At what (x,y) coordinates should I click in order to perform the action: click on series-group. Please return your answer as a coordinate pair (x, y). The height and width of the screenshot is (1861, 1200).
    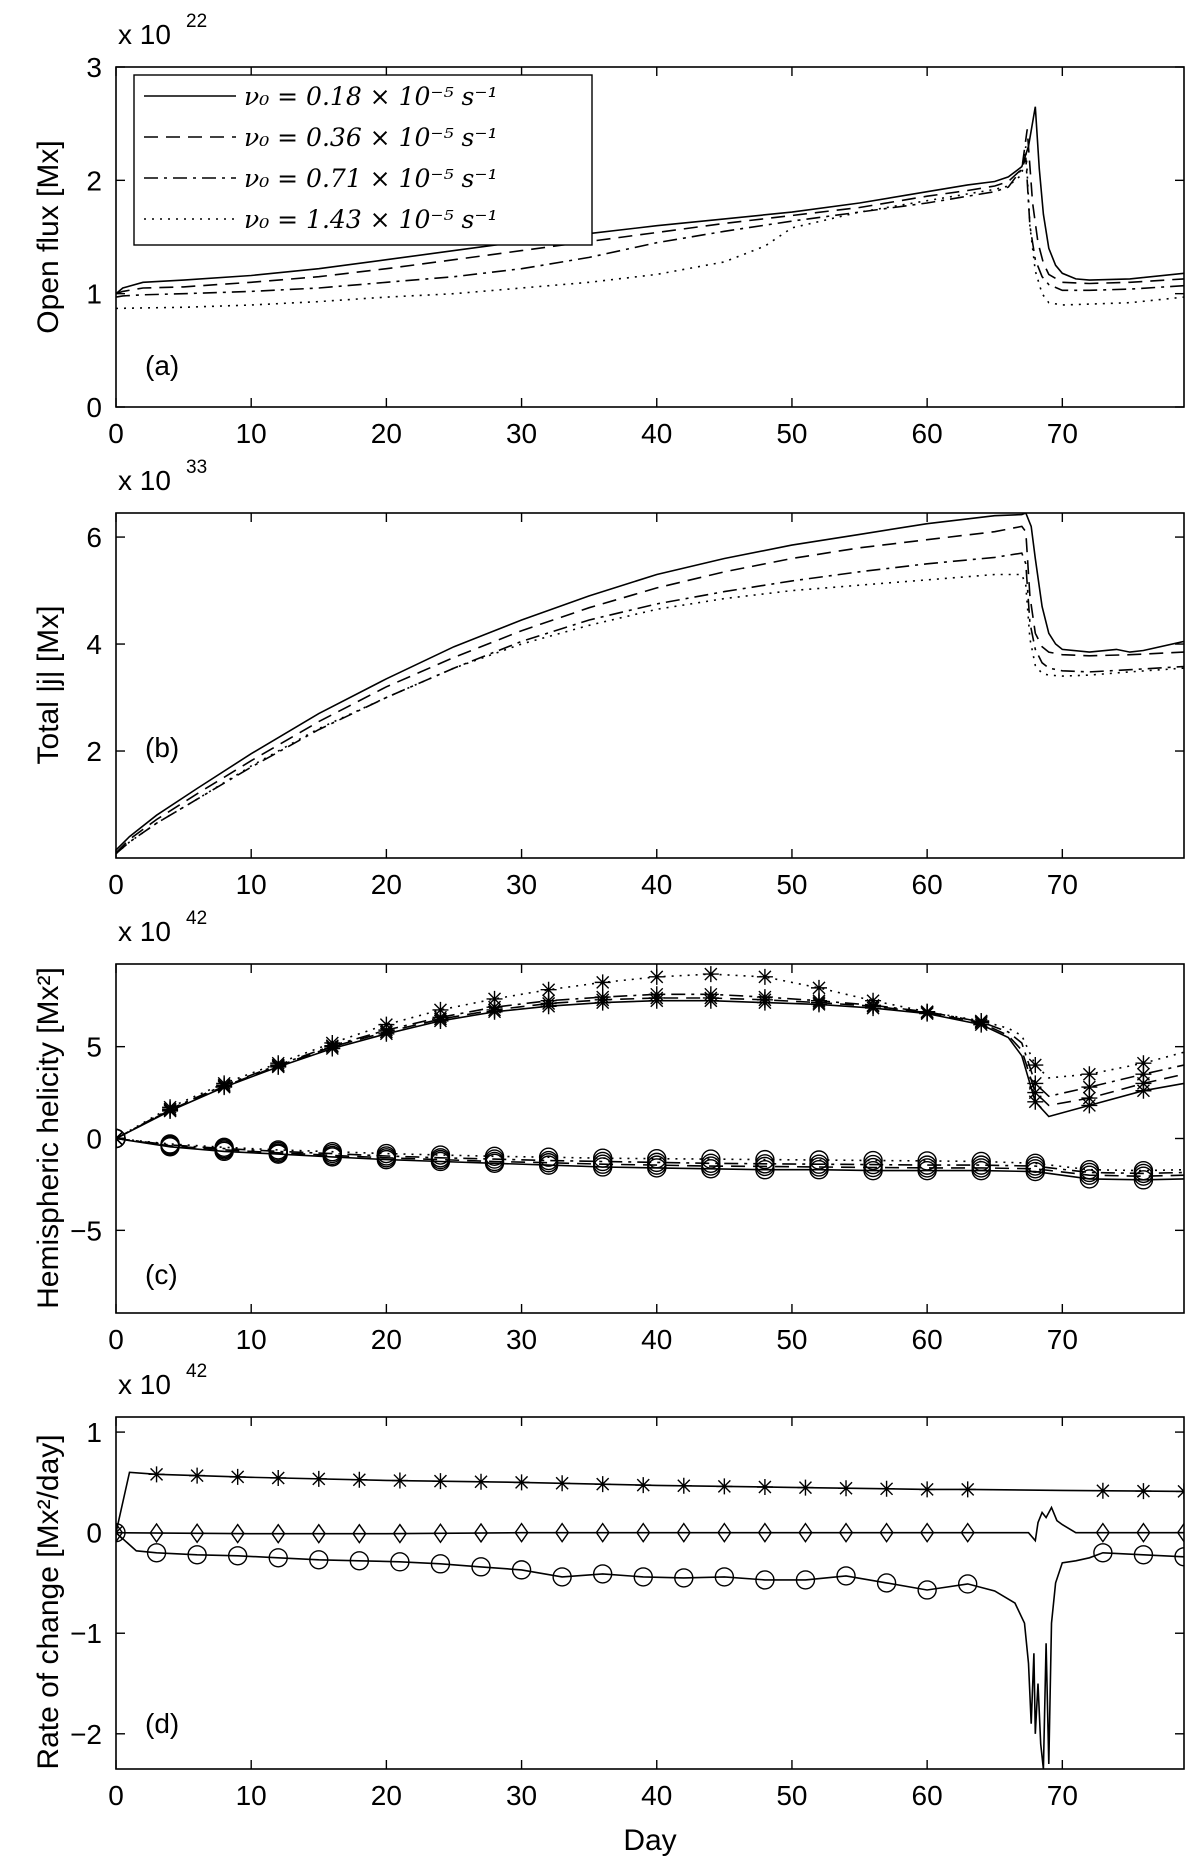
    Looking at the image, I should click on (650, 1617).